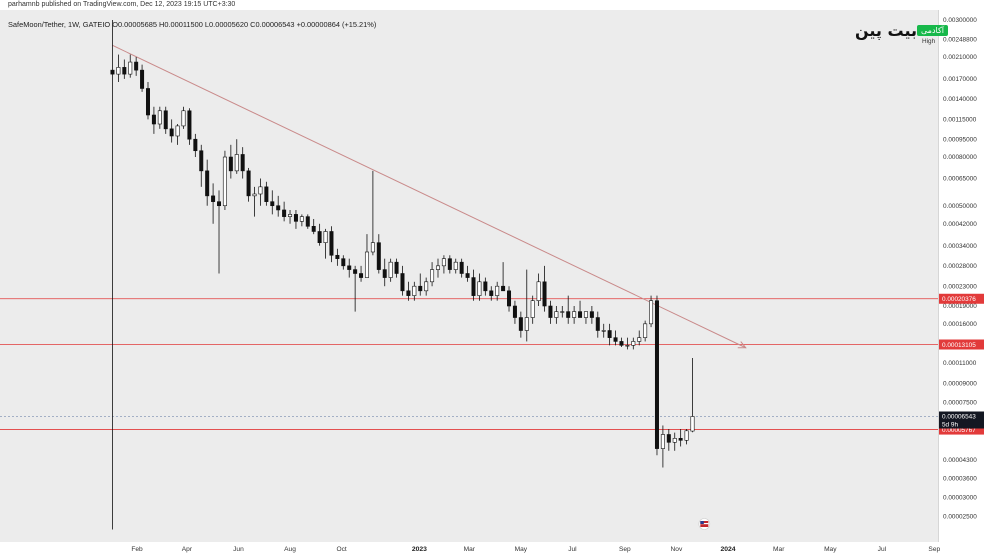 The width and height of the screenshot is (984, 554). Describe the element at coordinates (341, 549) in the screenshot. I see `time-tick-label: Oct` at that location.